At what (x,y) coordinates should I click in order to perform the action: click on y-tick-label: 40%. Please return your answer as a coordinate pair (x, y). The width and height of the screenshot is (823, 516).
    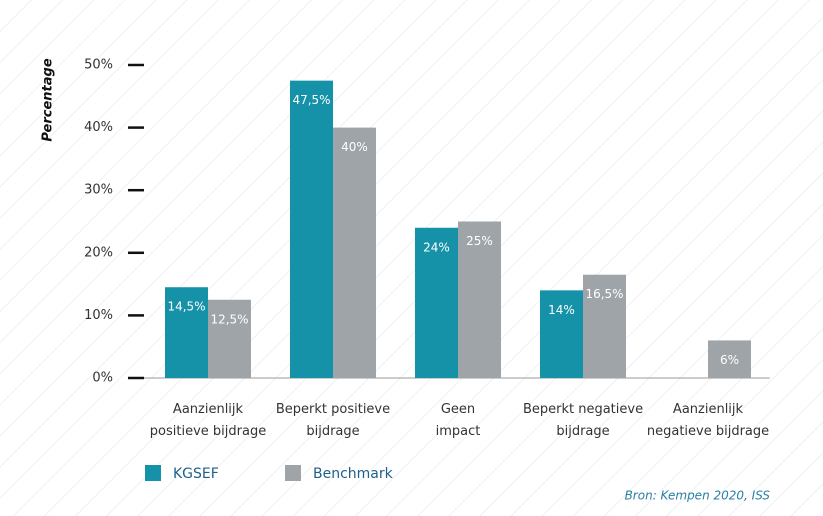
    Looking at the image, I should click on (98, 127).